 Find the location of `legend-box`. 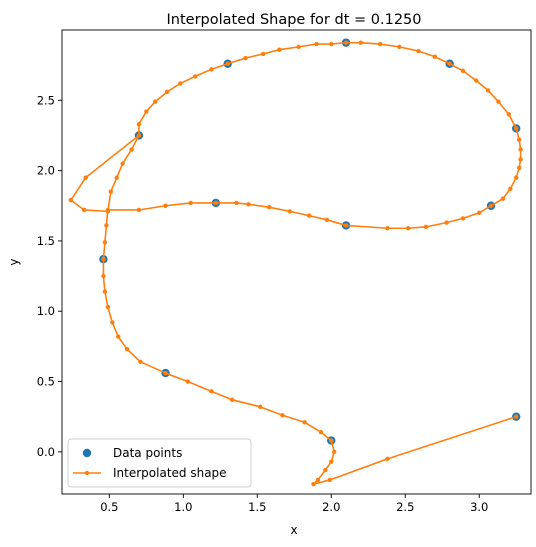

legend-box is located at coordinates (159, 463).